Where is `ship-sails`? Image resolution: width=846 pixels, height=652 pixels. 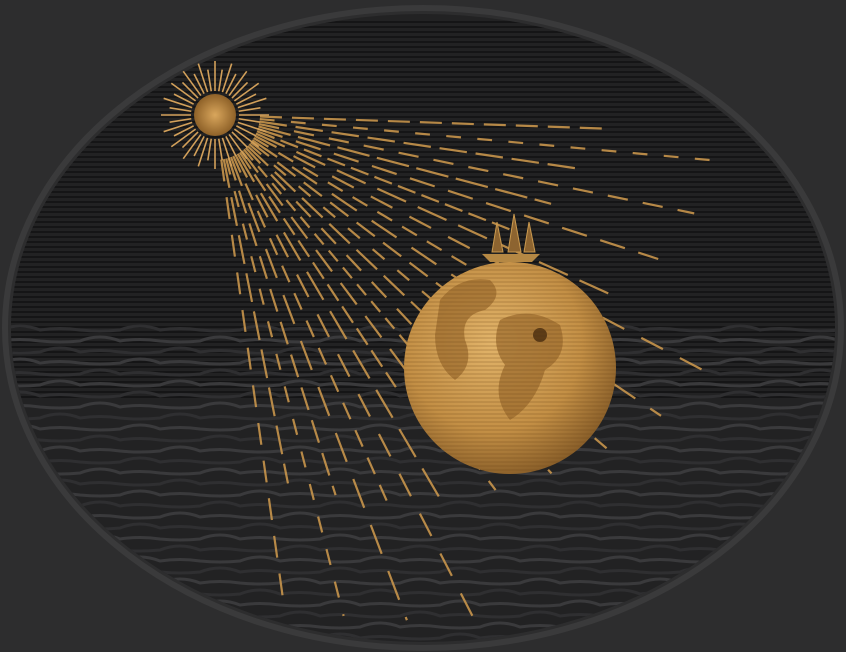
ship-sails is located at coordinates (513, 233).